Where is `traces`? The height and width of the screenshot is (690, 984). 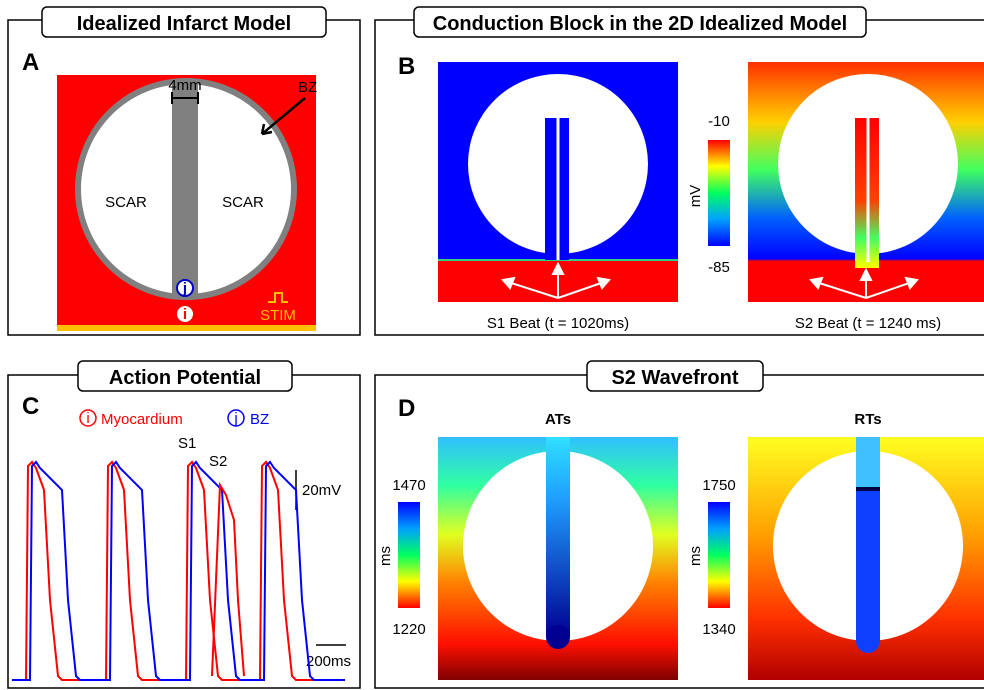 traces is located at coordinates (178, 570).